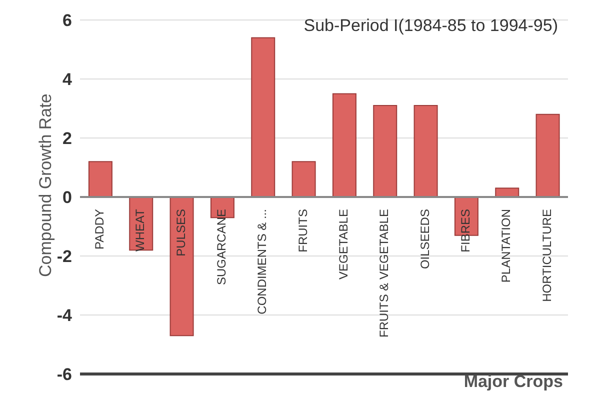 The image size is (589, 406). Describe the element at coordinates (181, 232) in the screenshot. I see `x-tick-label: PULSES` at that location.